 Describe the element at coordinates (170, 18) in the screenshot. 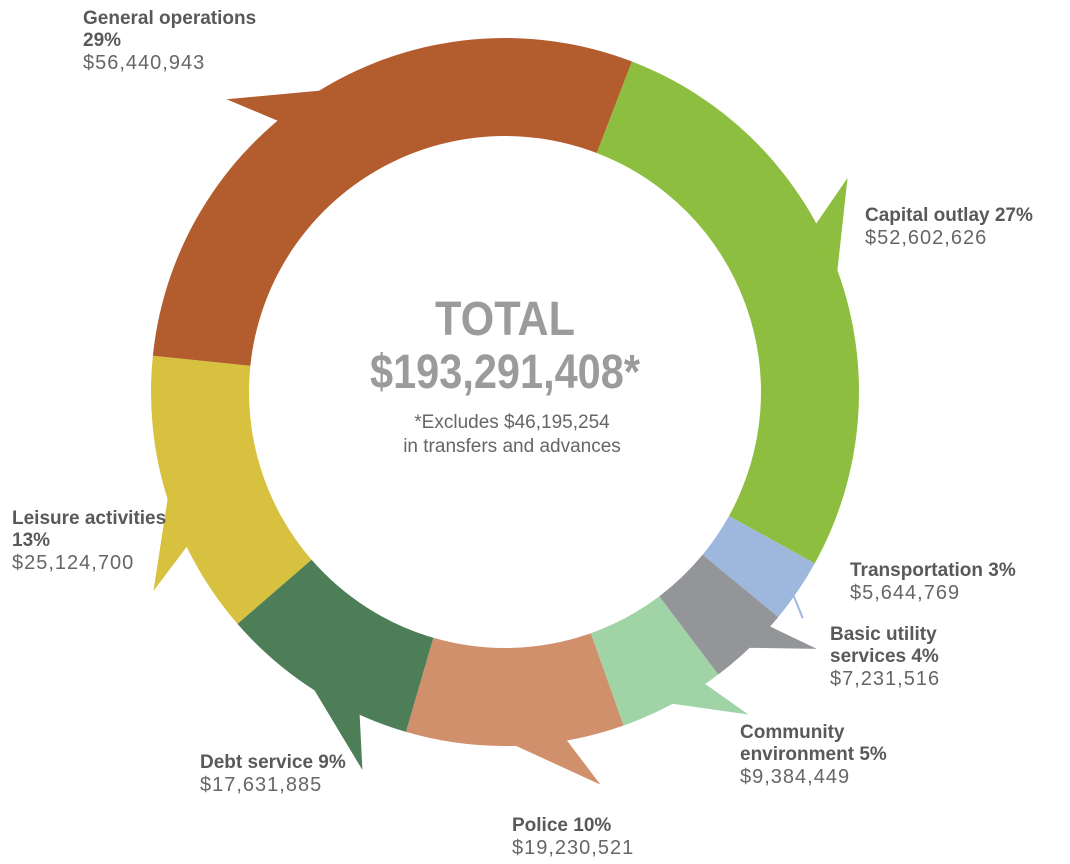

I see `category-name: General operations` at that location.